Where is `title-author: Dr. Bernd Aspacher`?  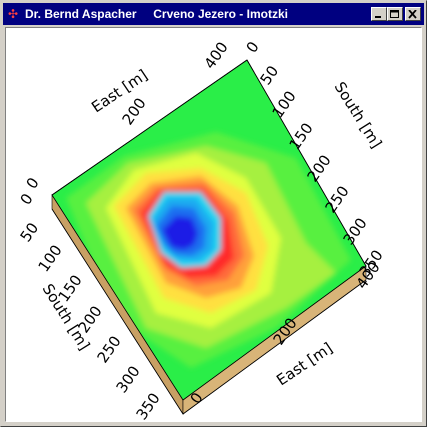 title-author: Dr. Bernd Aspacher is located at coordinates (81, 14).